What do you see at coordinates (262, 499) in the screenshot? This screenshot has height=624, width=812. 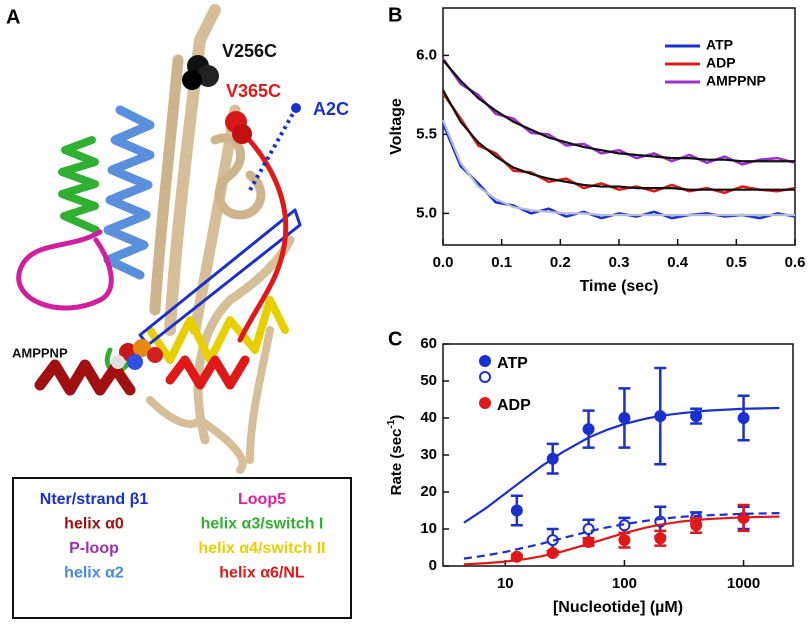 I see `key-entry: Loop5` at bounding box center [262, 499].